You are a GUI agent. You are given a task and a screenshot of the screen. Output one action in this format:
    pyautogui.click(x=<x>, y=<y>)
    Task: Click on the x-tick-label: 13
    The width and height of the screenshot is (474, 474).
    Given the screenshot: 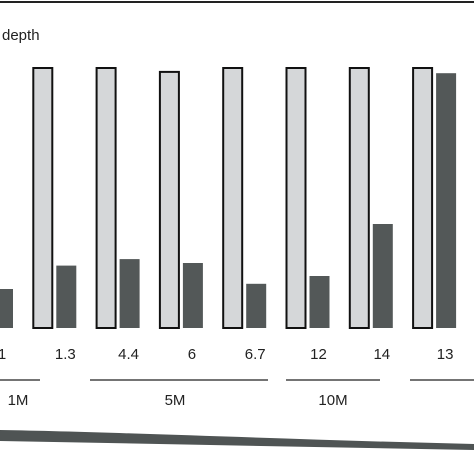 What is the action you would take?
    pyautogui.click(x=445, y=354)
    